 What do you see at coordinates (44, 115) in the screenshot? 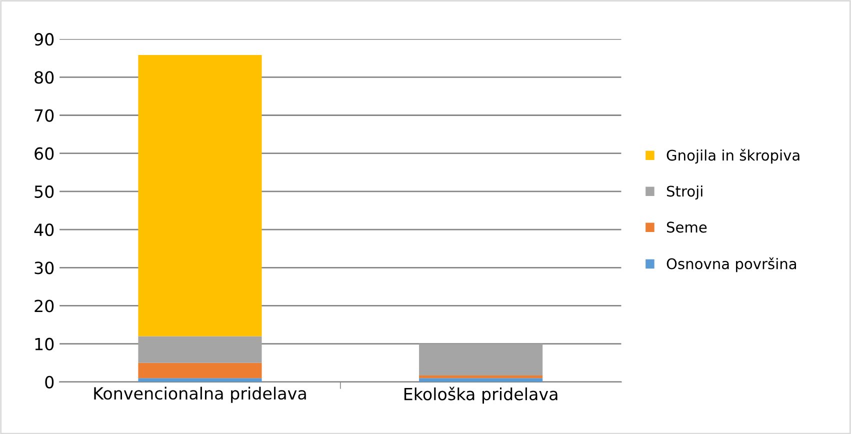
I see `y-tick-label: 70` at bounding box center [44, 115].